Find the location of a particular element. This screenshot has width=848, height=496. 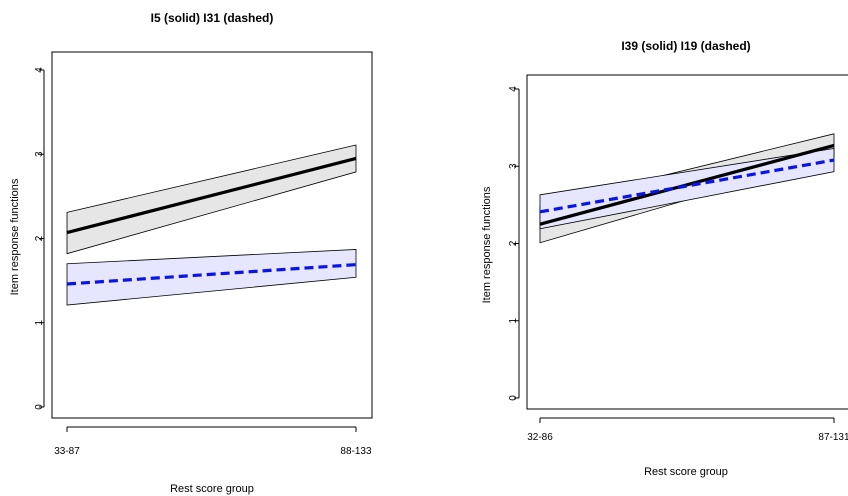

x-tick-label: 88-133 is located at coordinates (356, 451).